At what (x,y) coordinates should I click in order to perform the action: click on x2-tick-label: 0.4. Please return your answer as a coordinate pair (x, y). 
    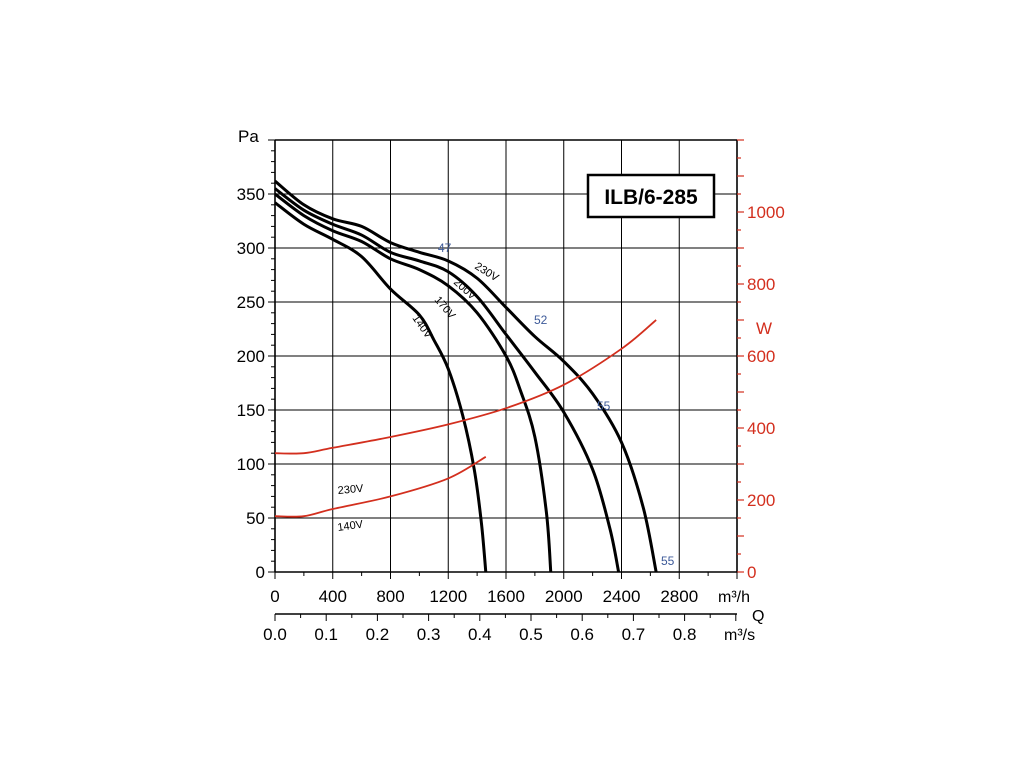
    Looking at the image, I should click on (480, 634).